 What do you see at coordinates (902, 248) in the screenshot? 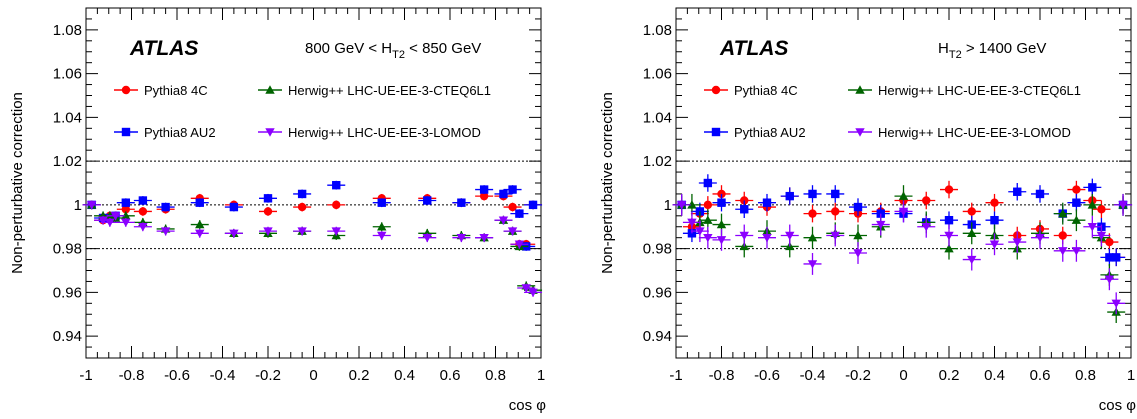
I see `right-data-marks` at bounding box center [902, 248].